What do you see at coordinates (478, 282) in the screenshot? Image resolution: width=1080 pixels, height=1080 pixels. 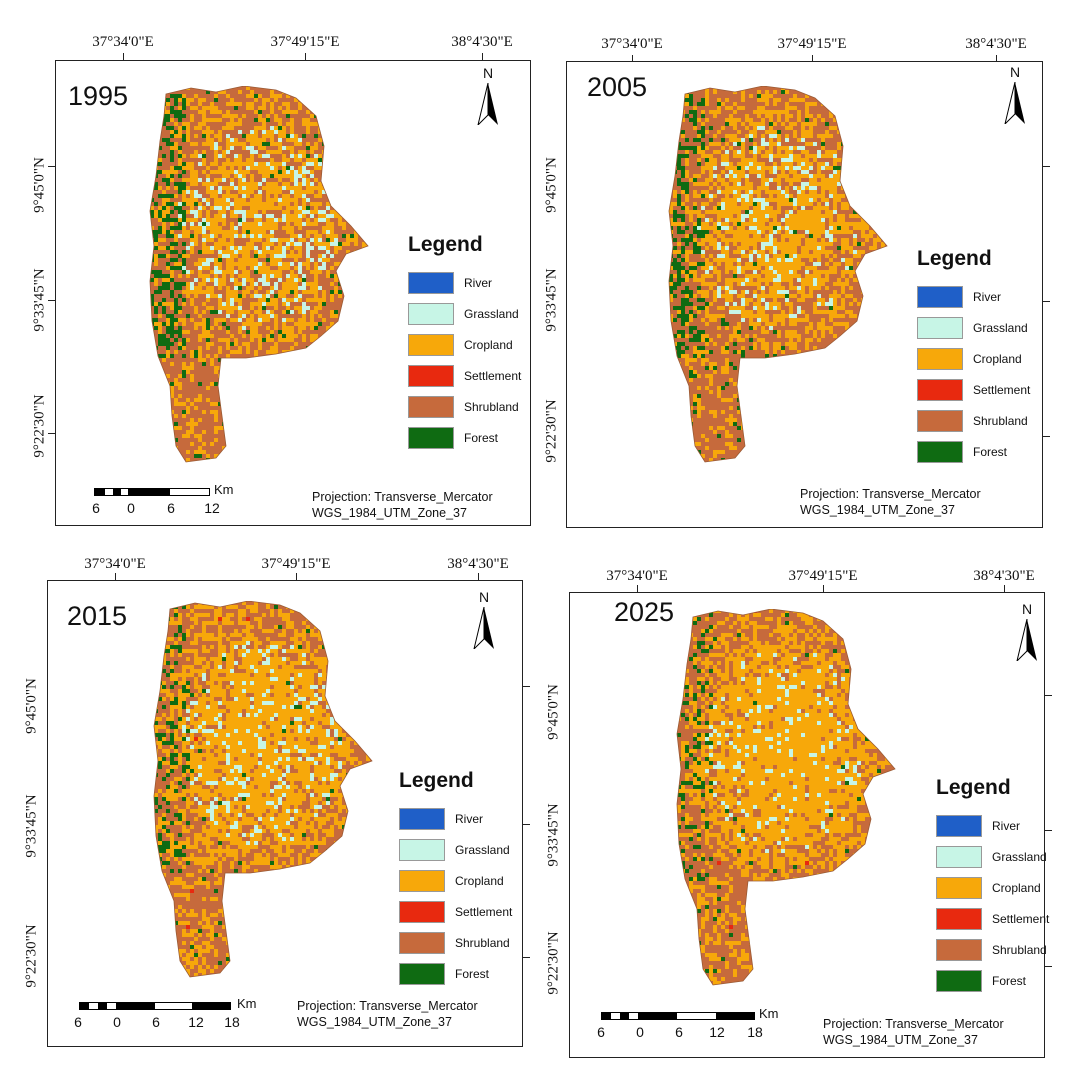 I see `legend-label: River` at bounding box center [478, 282].